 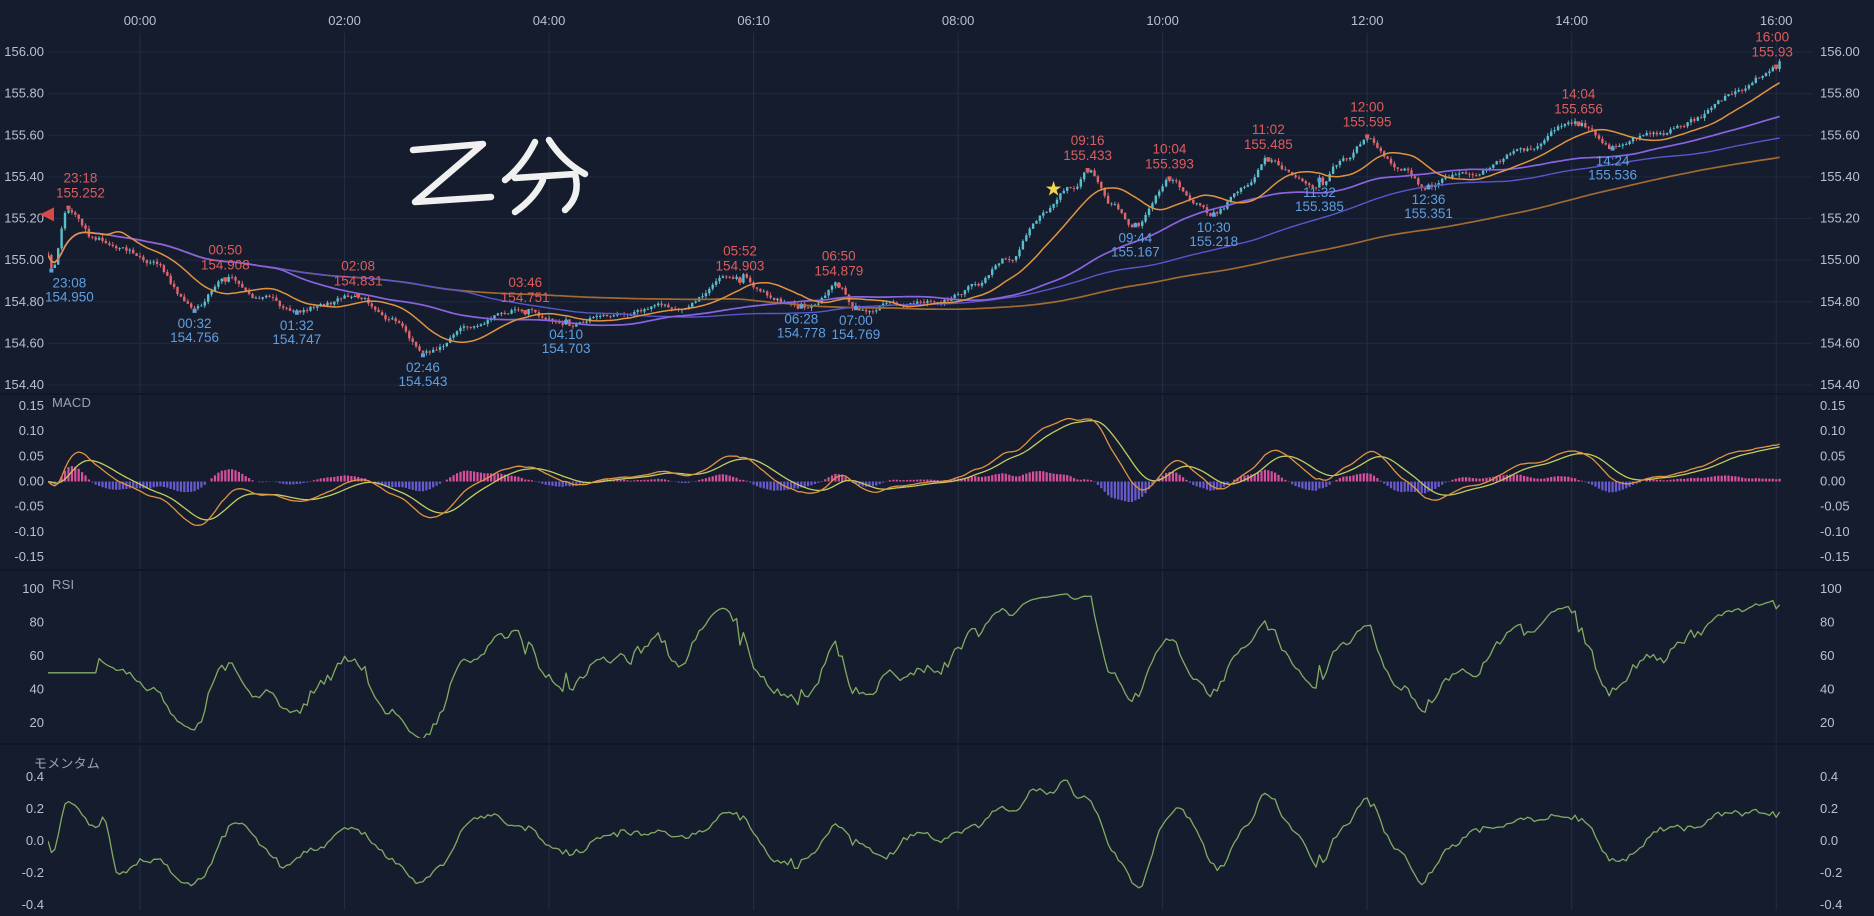 I want to click on rsi-panel, so click(x=914, y=665).